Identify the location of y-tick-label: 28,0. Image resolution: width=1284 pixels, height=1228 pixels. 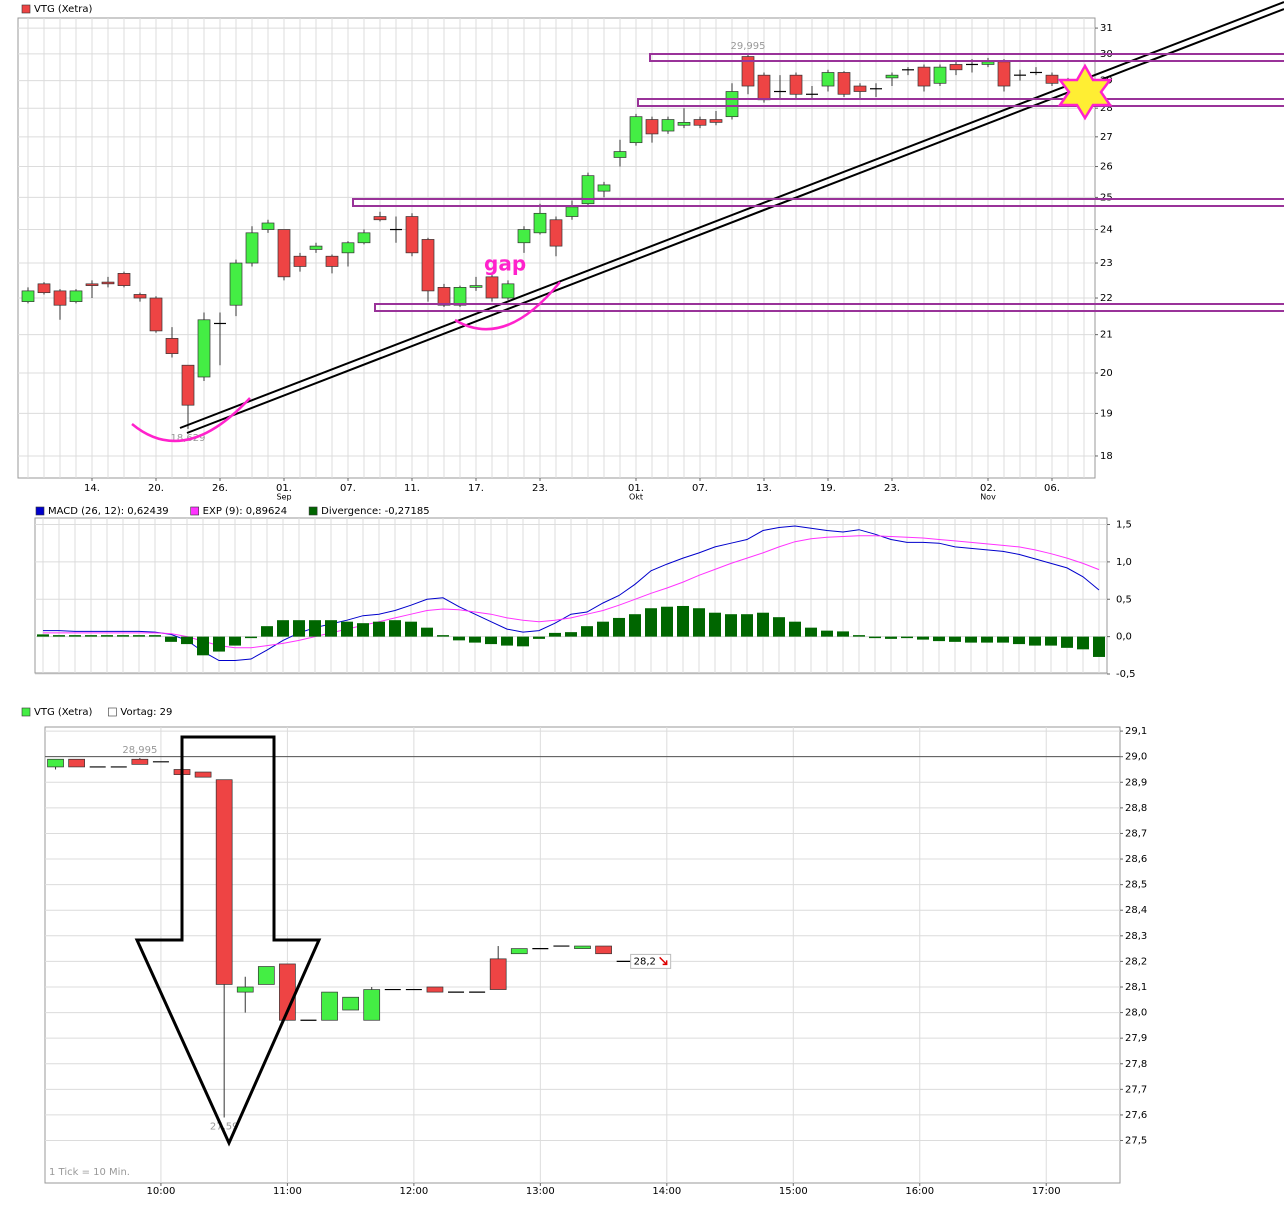
(1136, 1013).